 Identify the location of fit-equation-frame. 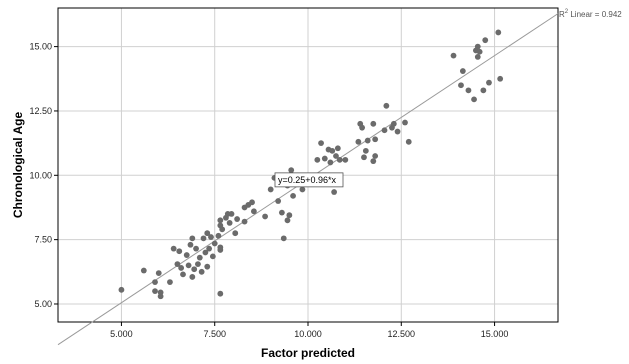
(309, 180).